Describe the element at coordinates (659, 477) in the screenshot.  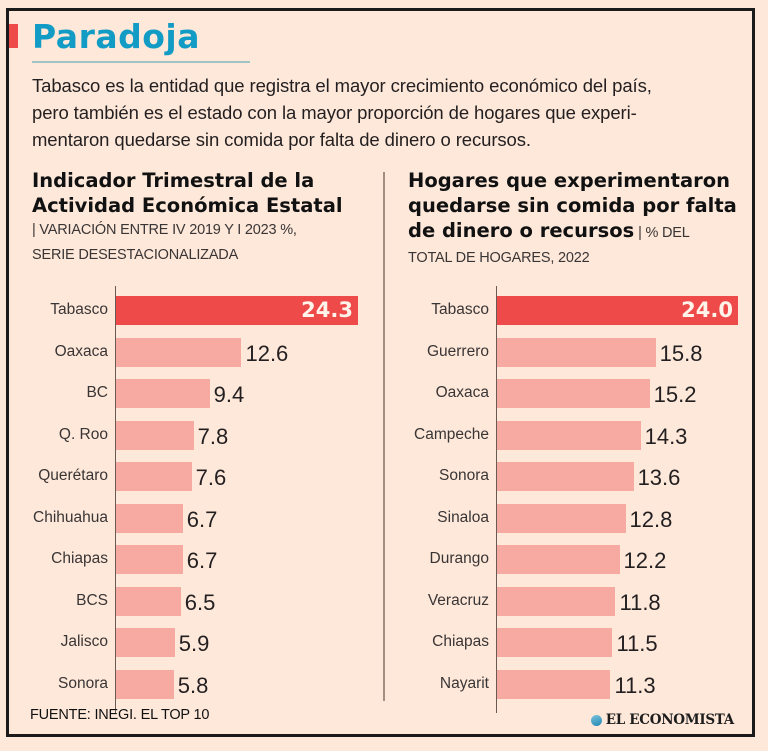
I see `right-chart-value-label: 13.6` at that location.